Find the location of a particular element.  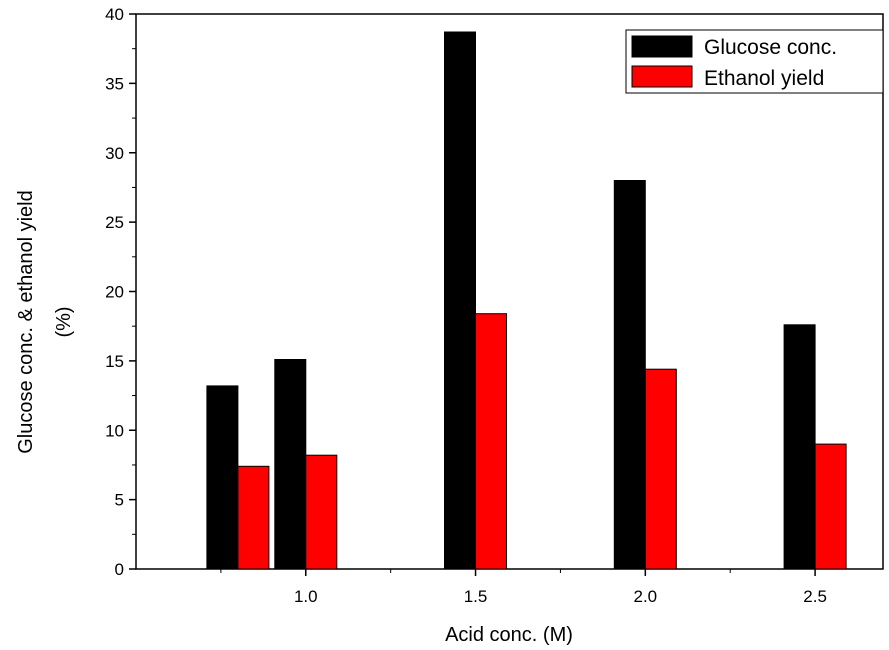

legend-swatch-glucose is located at coordinates (662, 46).